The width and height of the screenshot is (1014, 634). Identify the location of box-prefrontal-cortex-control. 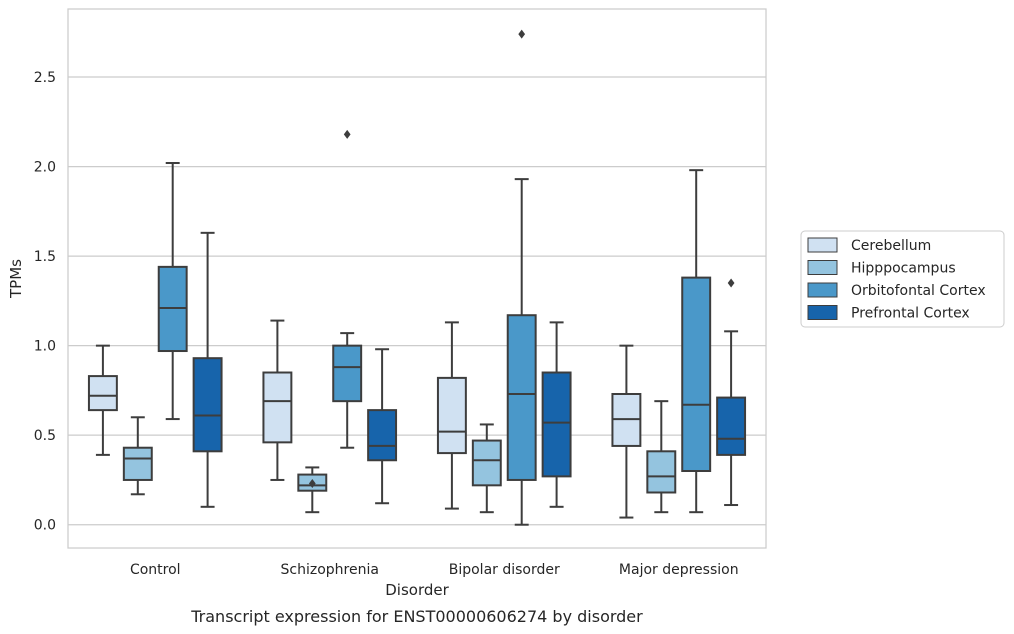
(207, 369).